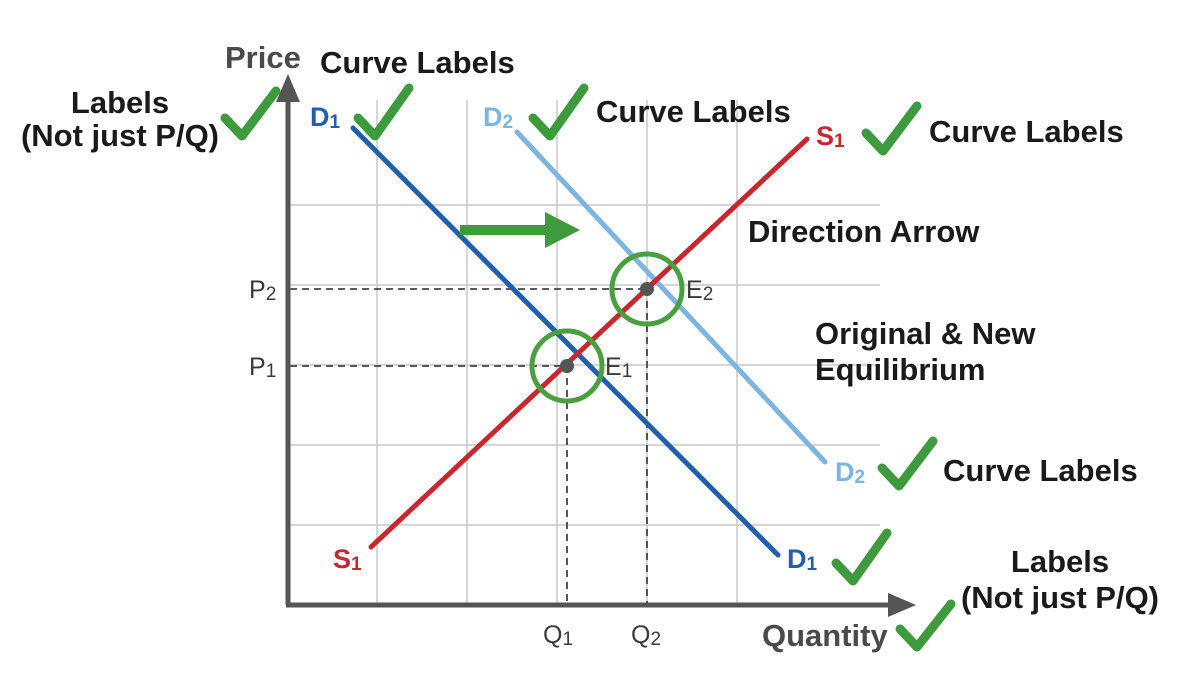  Describe the element at coordinates (1026, 131) in the screenshot. I see `annotation-curve-labels-right: Curve Labels` at that location.